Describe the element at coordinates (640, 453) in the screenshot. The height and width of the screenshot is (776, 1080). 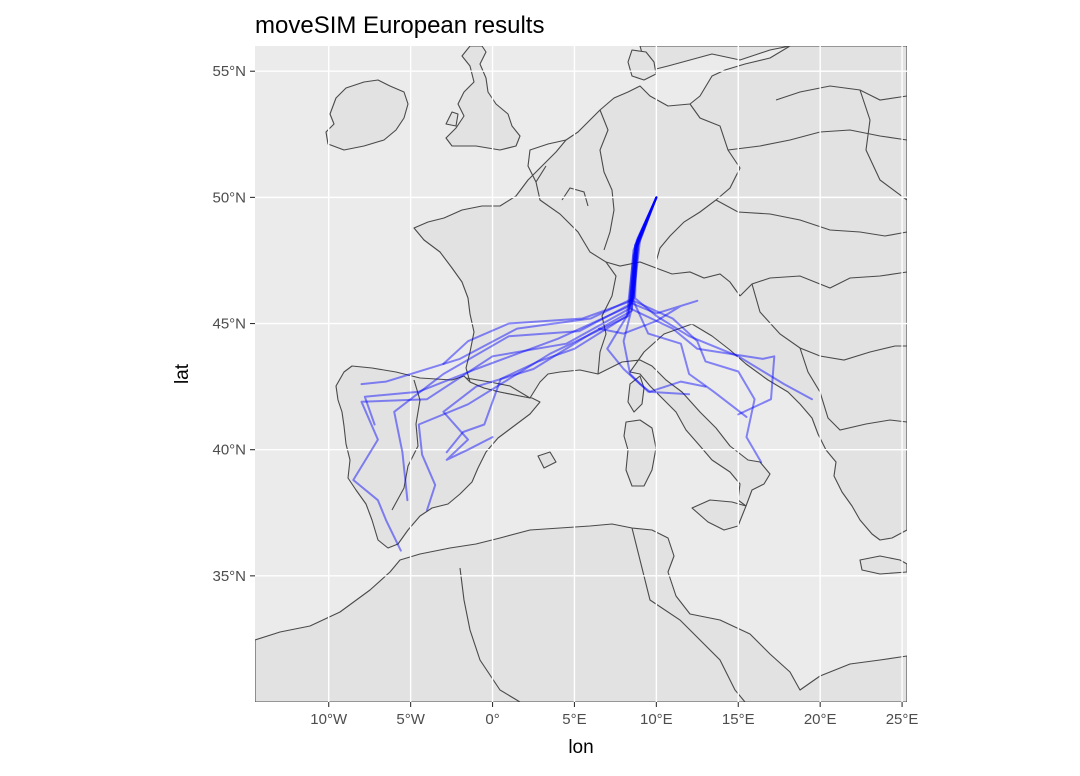
I see `sardinia` at that location.